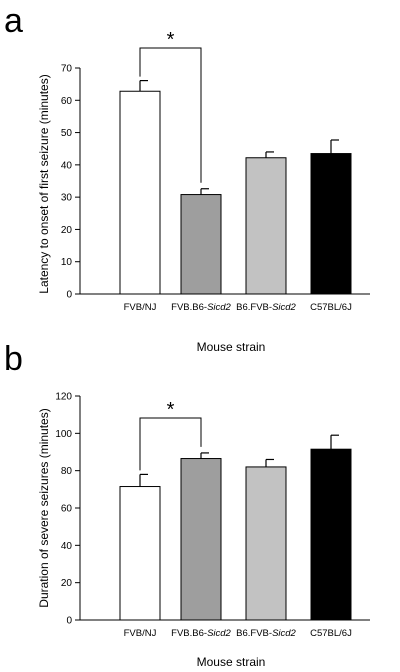 The height and width of the screenshot is (672, 400). Describe the element at coordinates (140, 307) in the screenshot. I see `panel-a-category-label: FVB/NJ` at that location.